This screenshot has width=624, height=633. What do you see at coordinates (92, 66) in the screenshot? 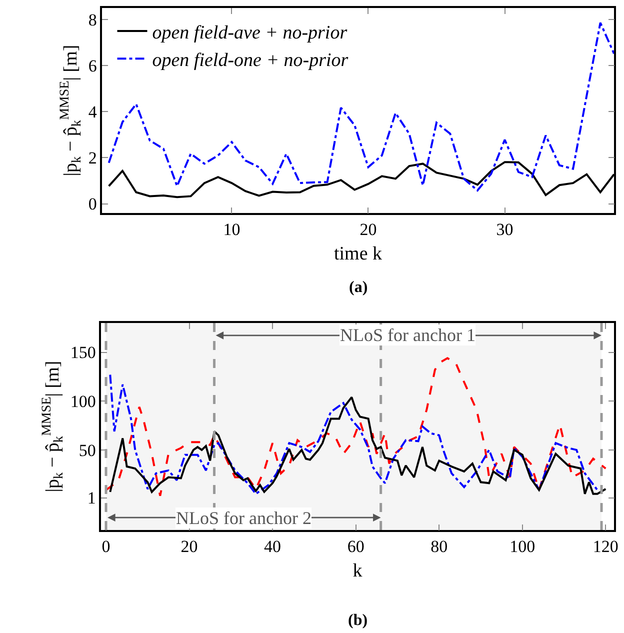
I see `y-tick-label: 6` at bounding box center [92, 66].